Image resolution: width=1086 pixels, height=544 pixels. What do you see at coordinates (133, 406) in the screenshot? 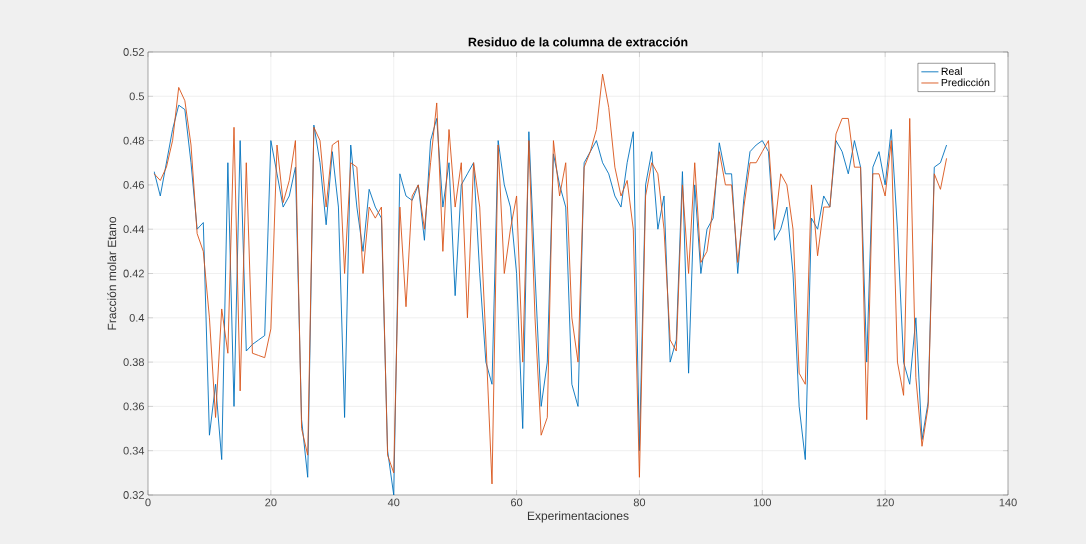
I see `y-tick-label: 0.36` at bounding box center [133, 406].